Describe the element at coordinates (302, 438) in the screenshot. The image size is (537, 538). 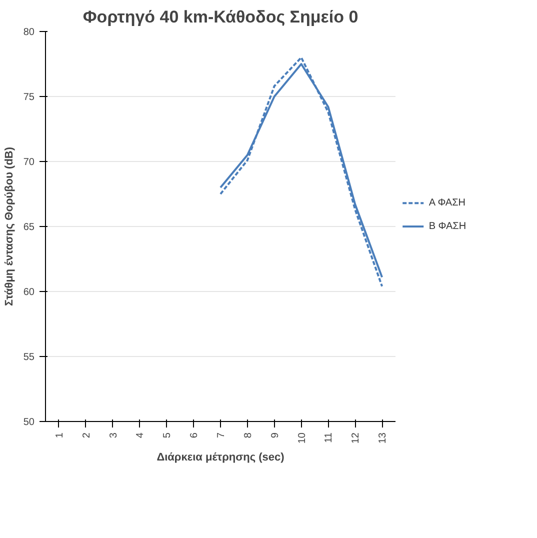
I see `x-tick-label: 10` at that location.